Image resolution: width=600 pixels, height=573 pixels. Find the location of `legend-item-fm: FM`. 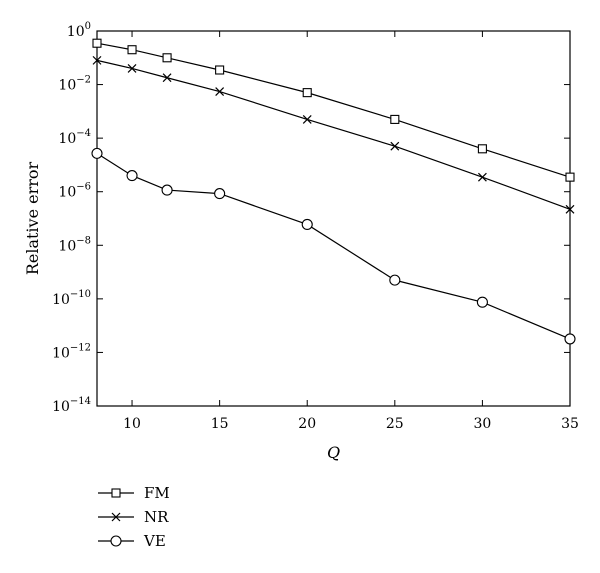

legend-item-fm: FM is located at coordinates (134, 493).